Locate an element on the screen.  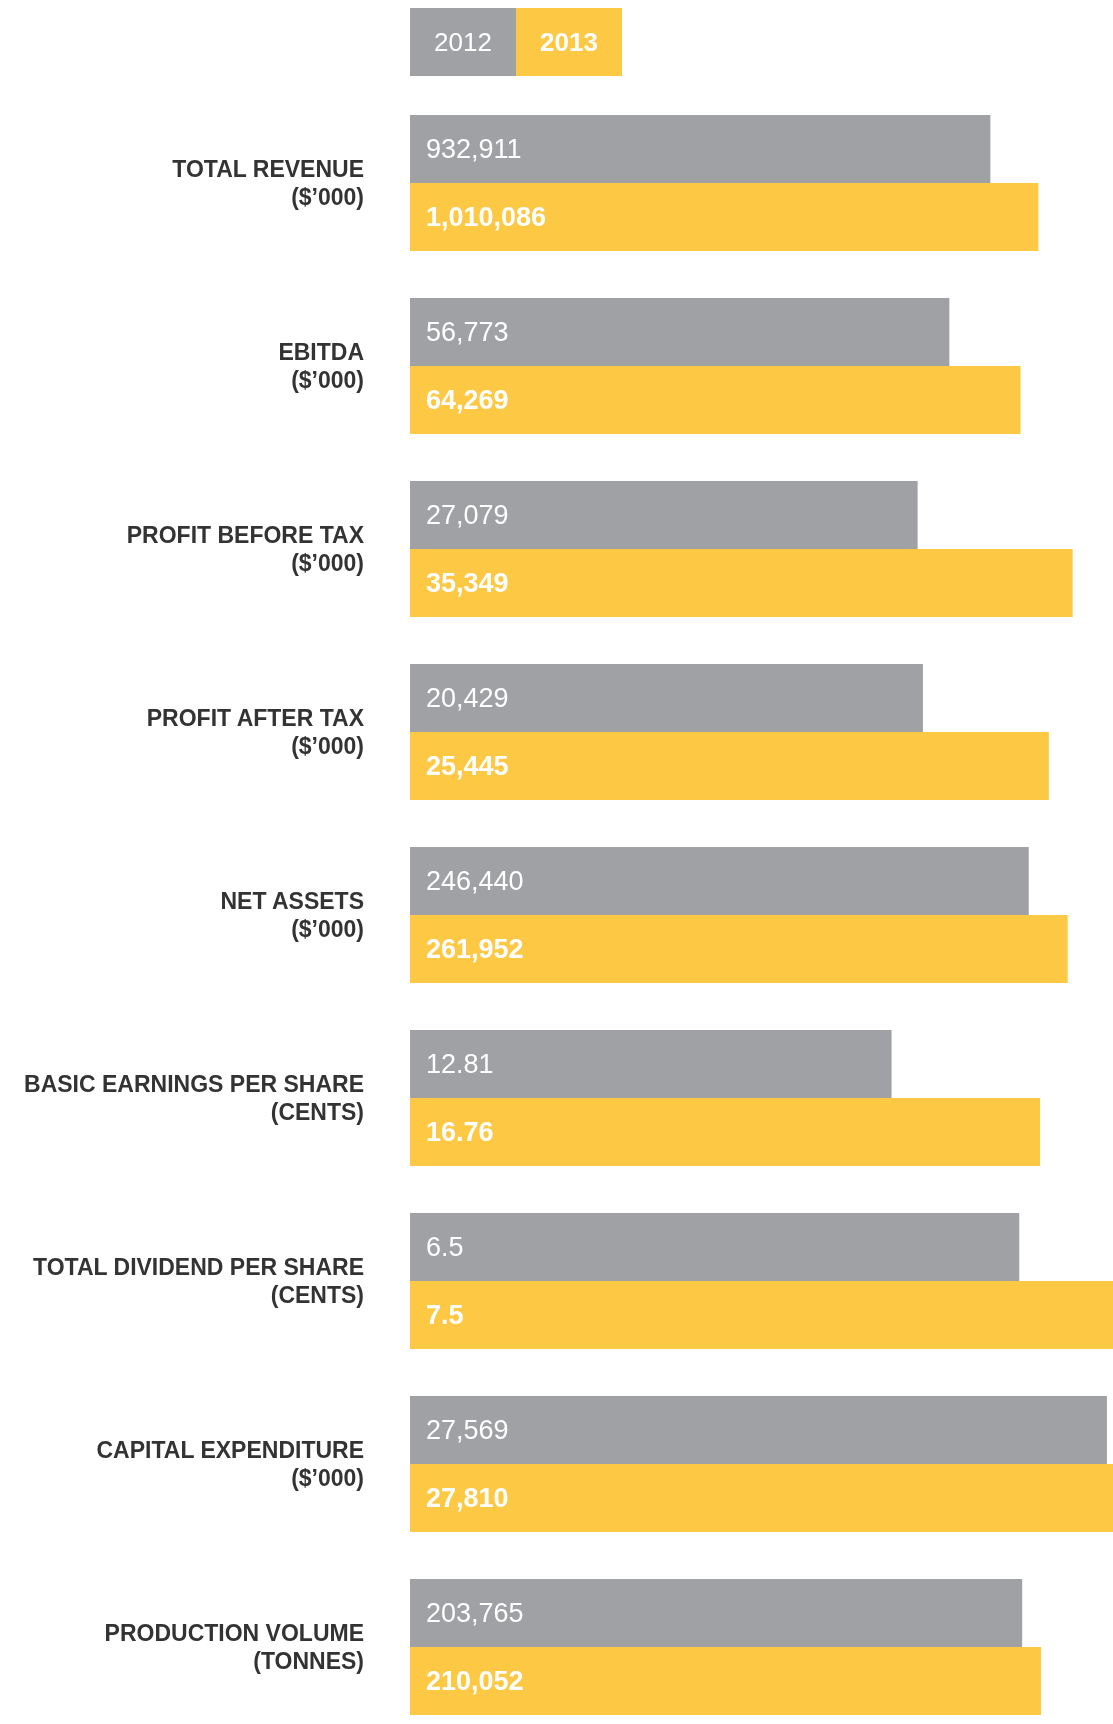
data-label: 27,079 is located at coordinates (467, 515).